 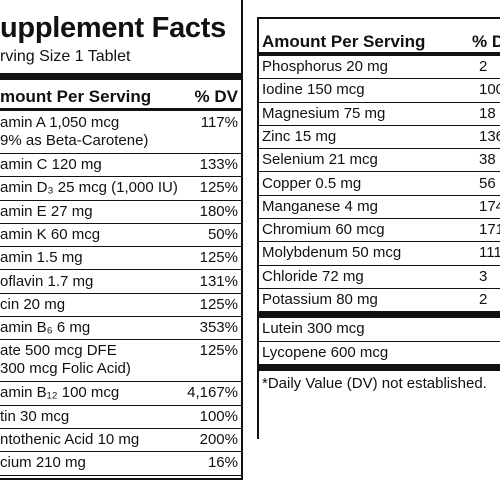 I want to click on daily-value: 100, so click(x=489, y=90).